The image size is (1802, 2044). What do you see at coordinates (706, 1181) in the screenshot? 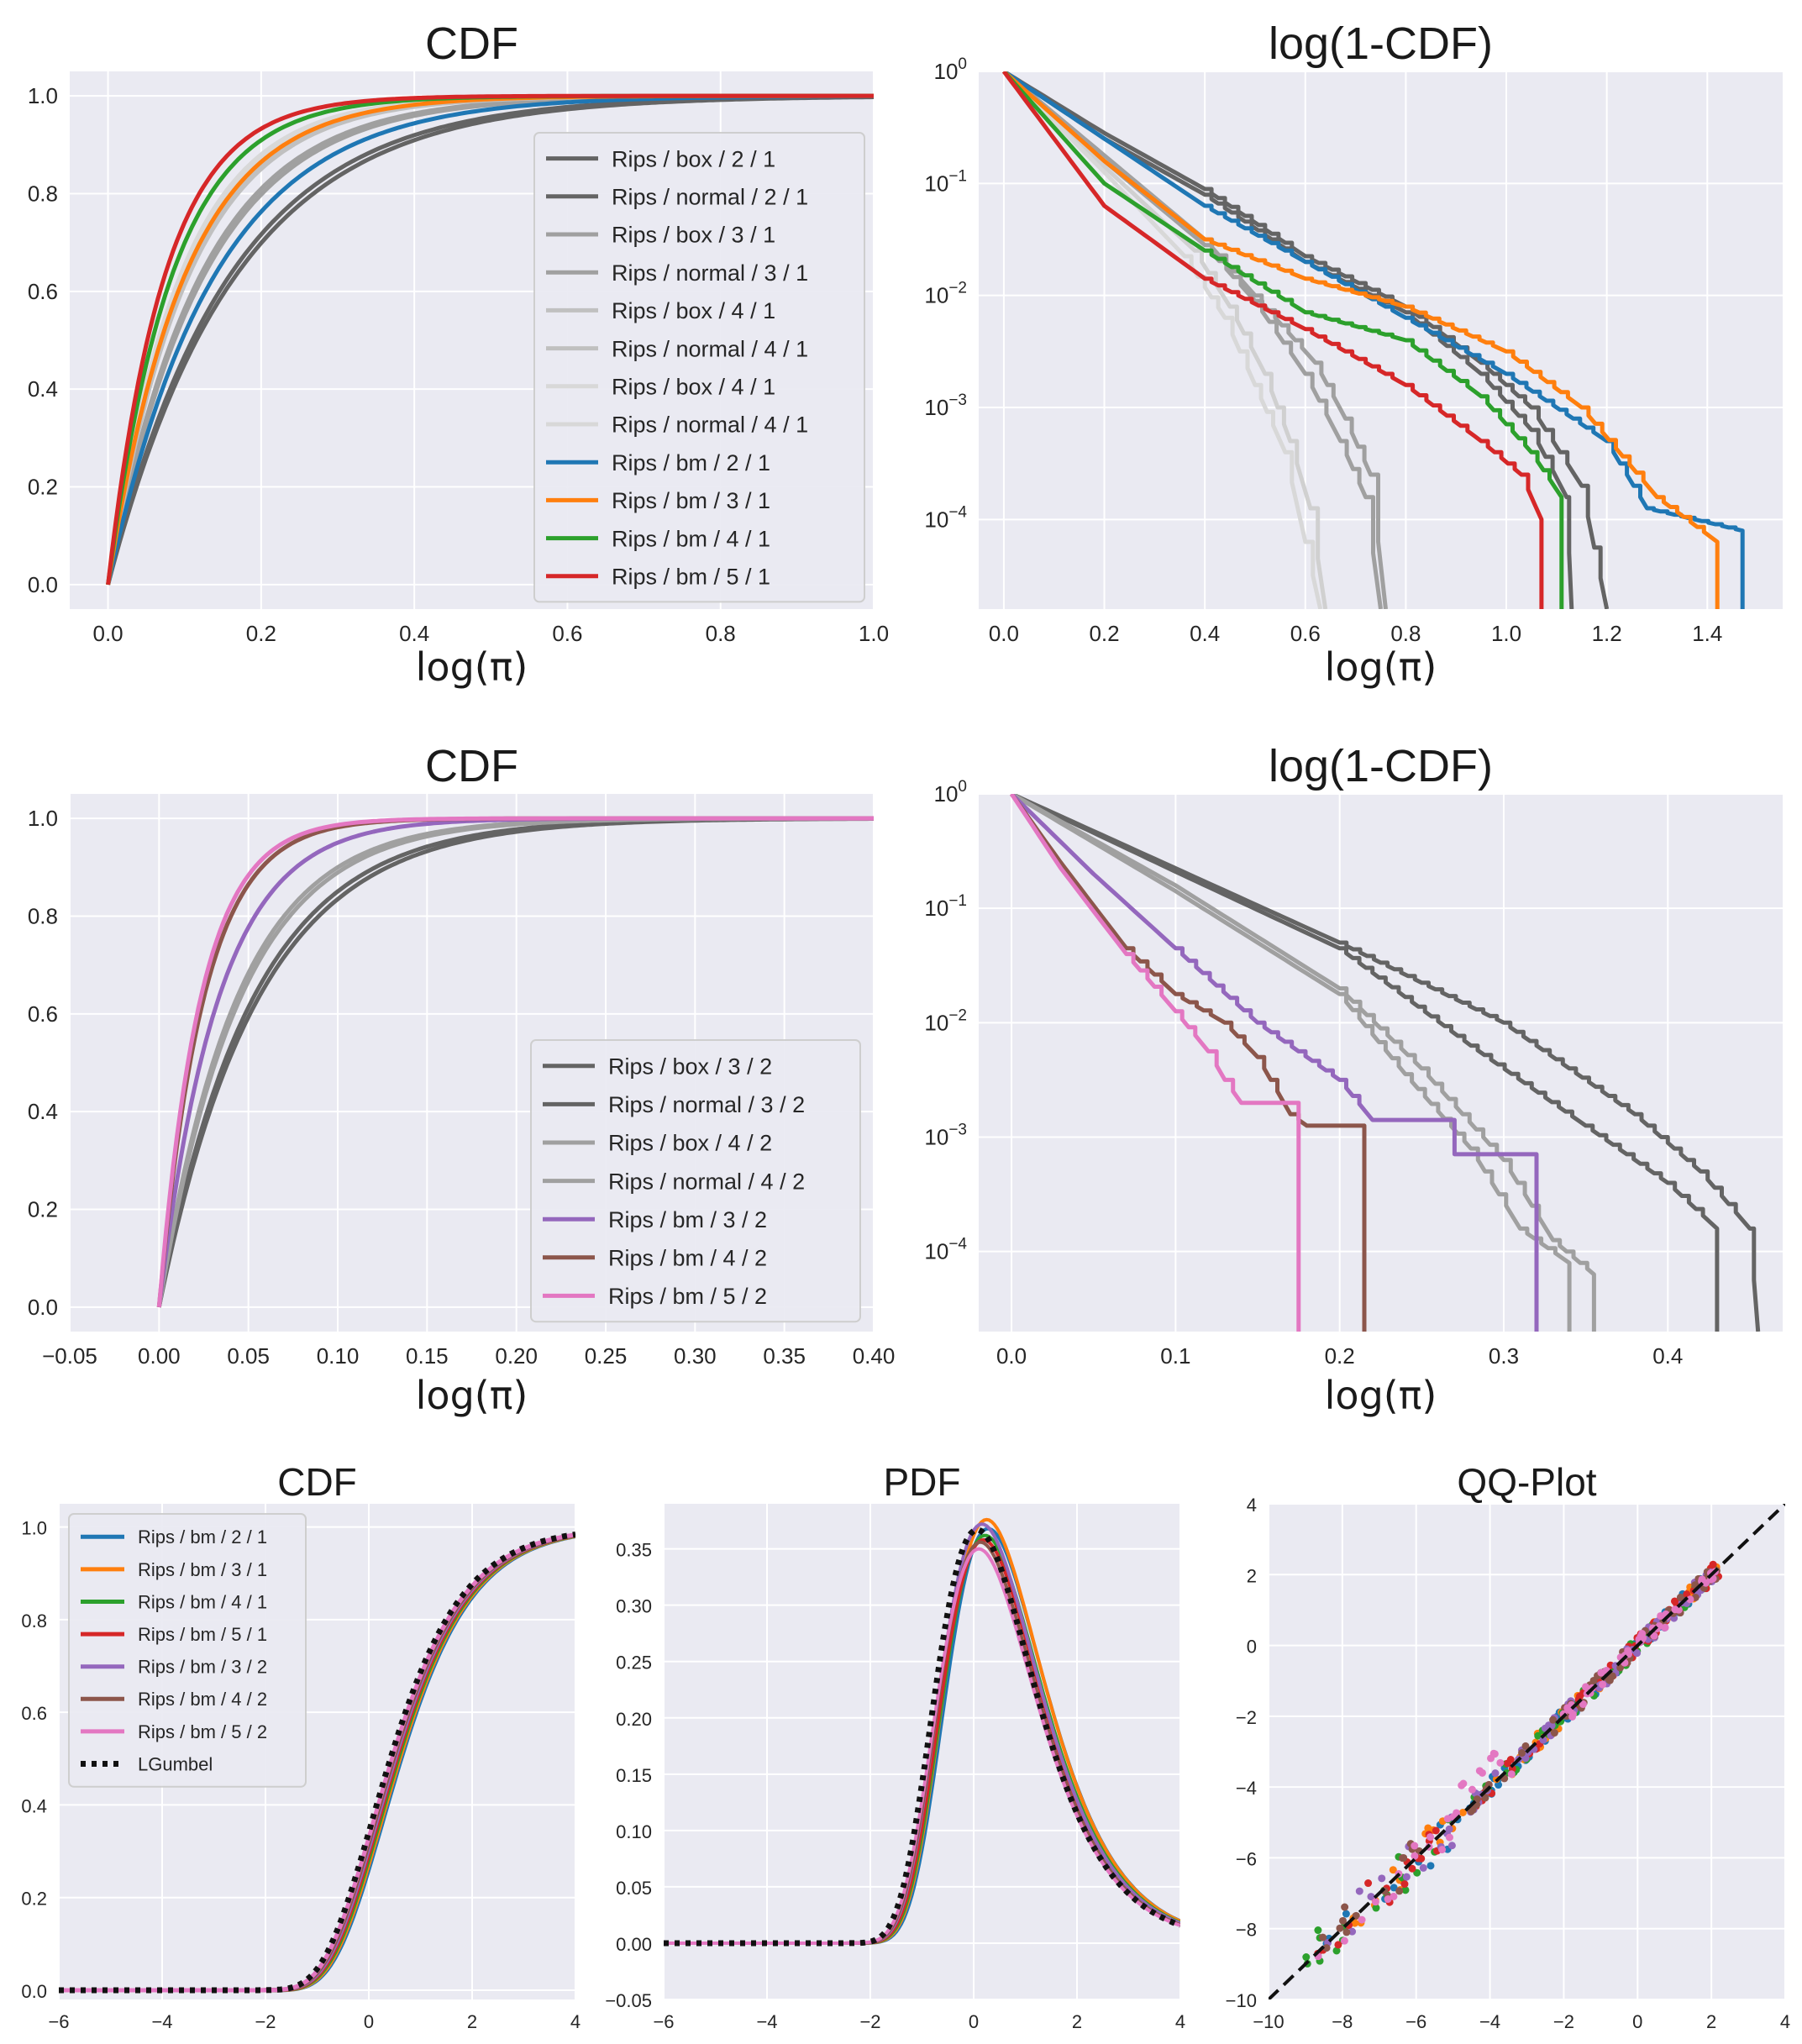
I see `legend-label: Rips / normal / 4 / 2` at bounding box center [706, 1181].